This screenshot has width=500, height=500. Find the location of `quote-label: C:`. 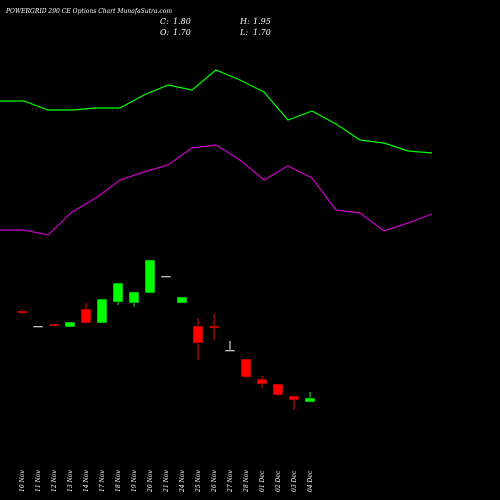

quote-label: C: is located at coordinates (164, 21).